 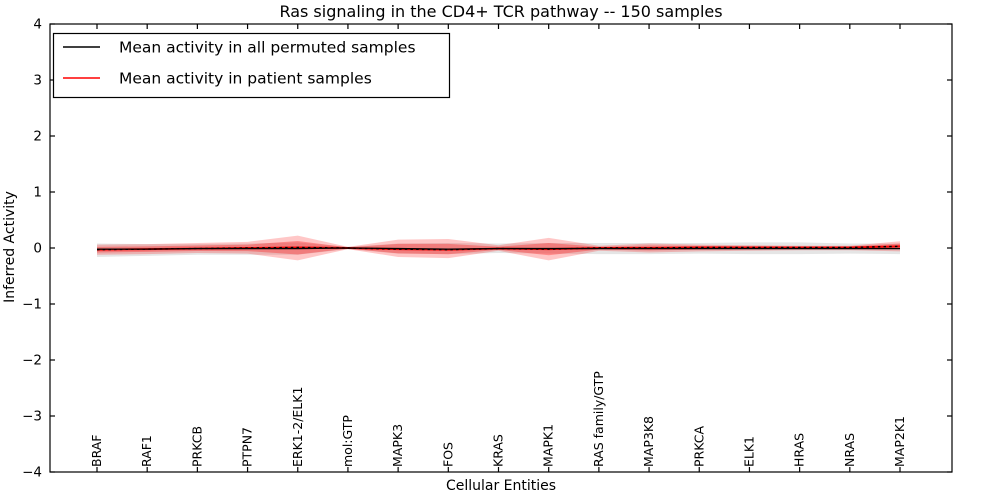 I want to click on y-tick-label: 4, so click(x=37, y=25).